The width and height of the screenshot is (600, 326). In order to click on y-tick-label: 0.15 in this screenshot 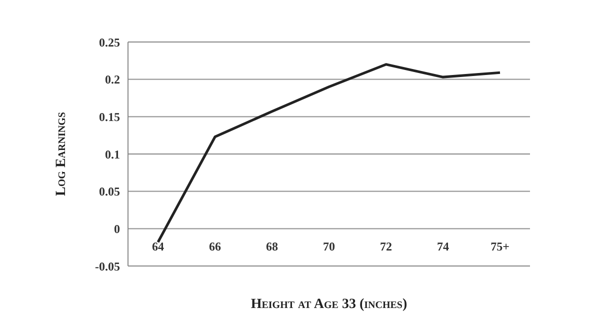, I will do `click(109, 117)`.